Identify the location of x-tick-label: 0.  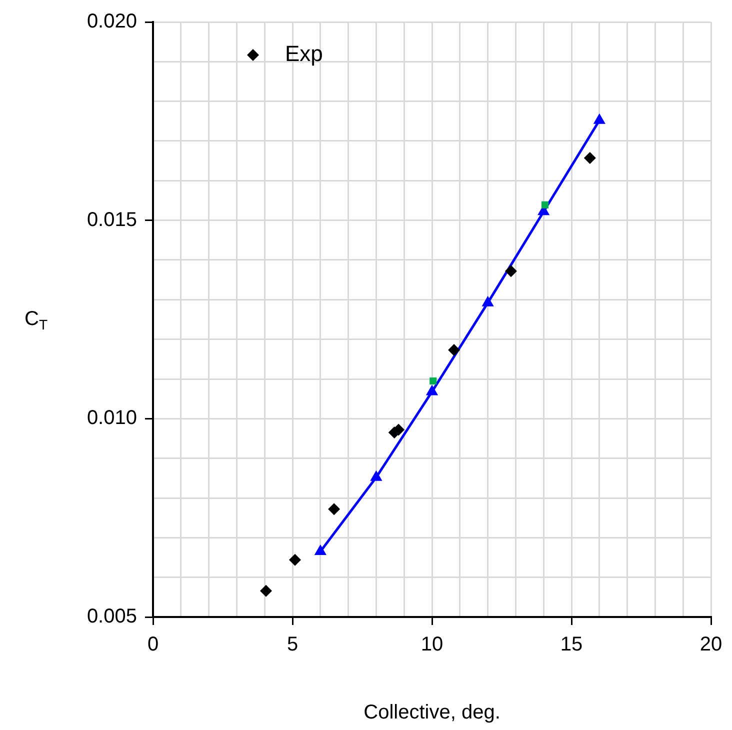
(153, 645).